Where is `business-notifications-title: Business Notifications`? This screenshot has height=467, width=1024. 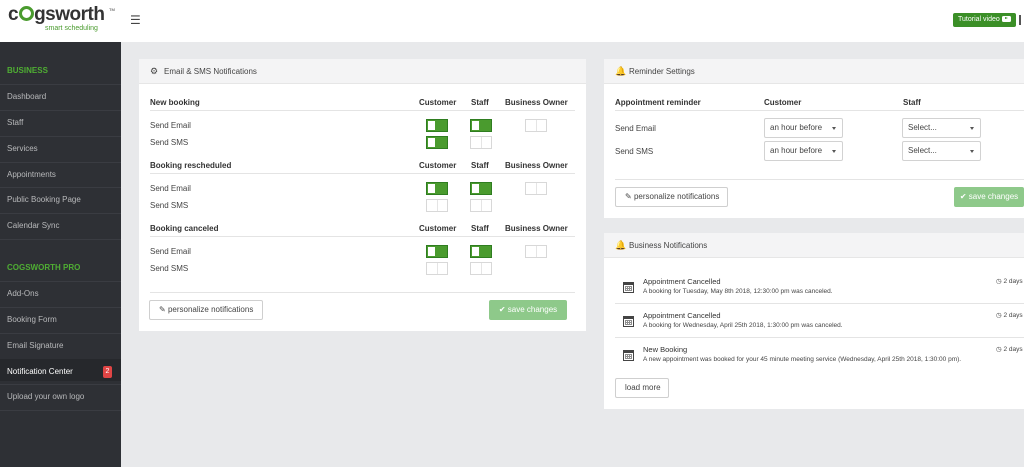 business-notifications-title: Business Notifications is located at coordinates (668, 245).